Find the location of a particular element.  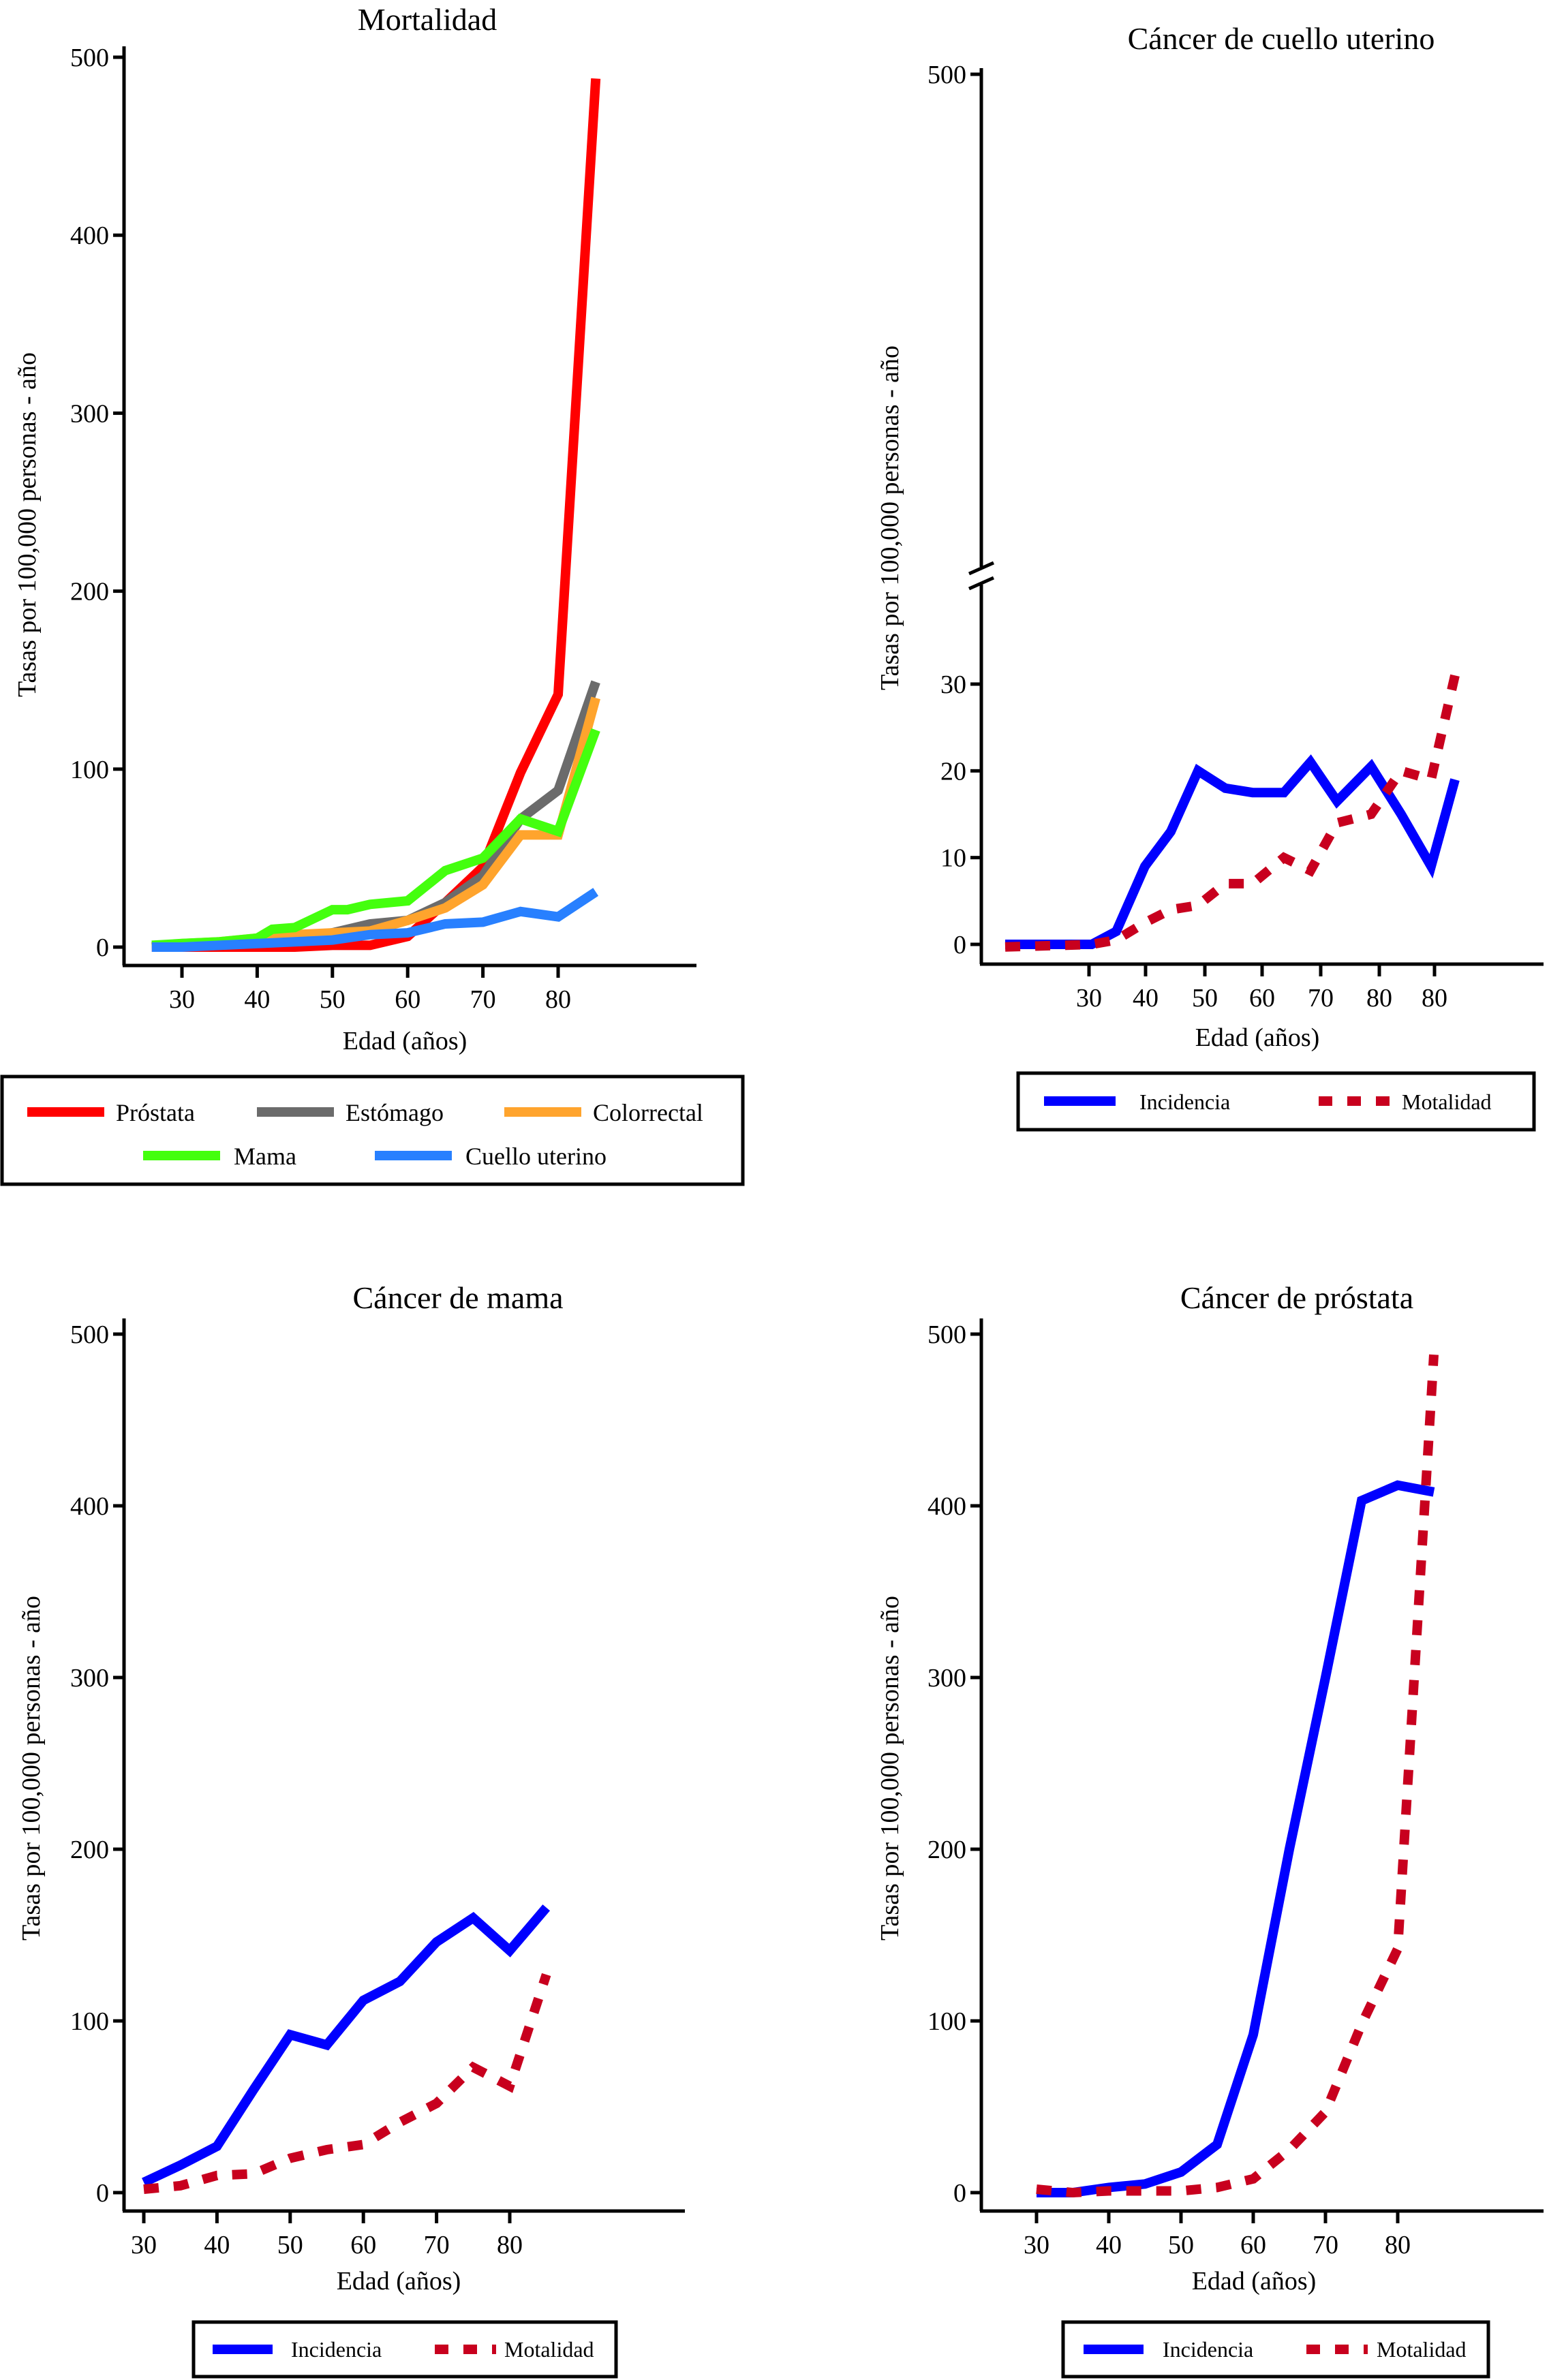

legend-label-prostata: Próstata is located at coordinates (155, 1112).